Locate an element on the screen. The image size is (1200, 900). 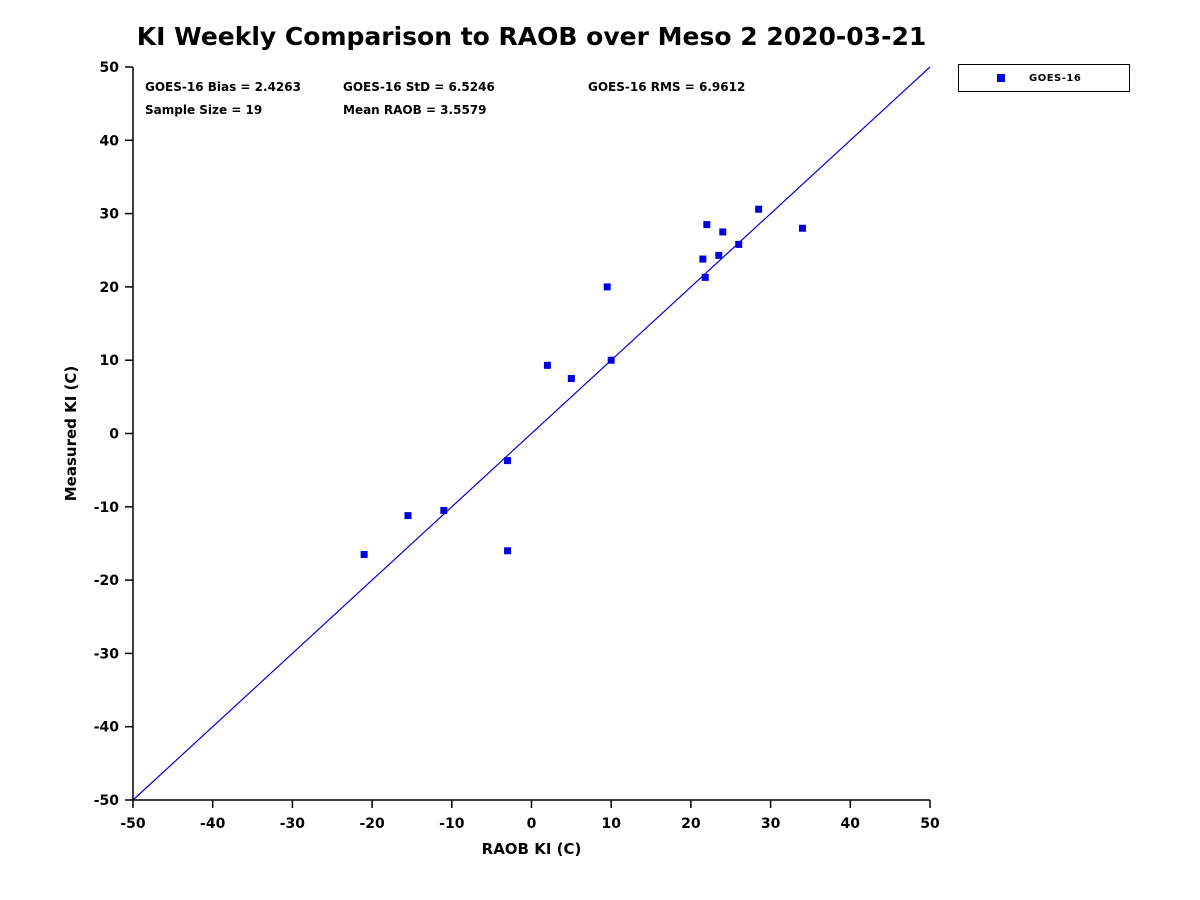
x-tick-label: 40 is located at coordinates (851, 824).